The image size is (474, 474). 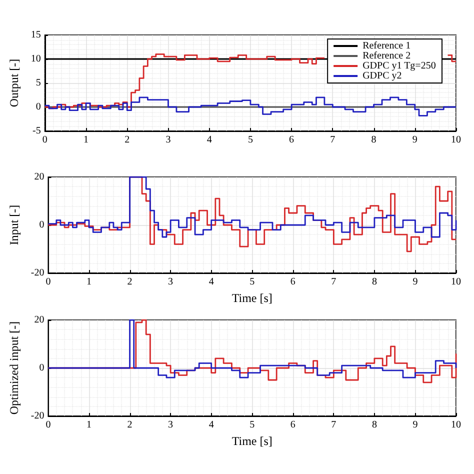 I want to click on y-tick-label: 5, so click(x=38, y=83).